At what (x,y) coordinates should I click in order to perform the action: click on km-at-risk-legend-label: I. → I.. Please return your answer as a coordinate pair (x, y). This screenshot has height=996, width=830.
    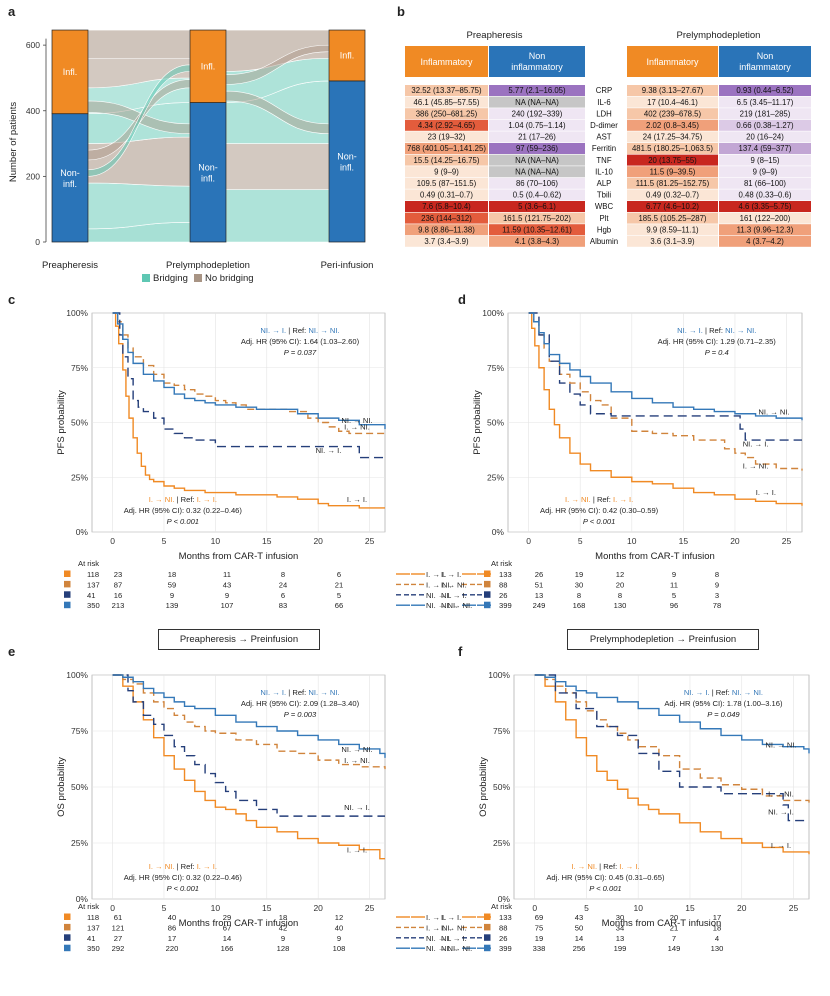
    Looking at the image, I should click on (451, 917).